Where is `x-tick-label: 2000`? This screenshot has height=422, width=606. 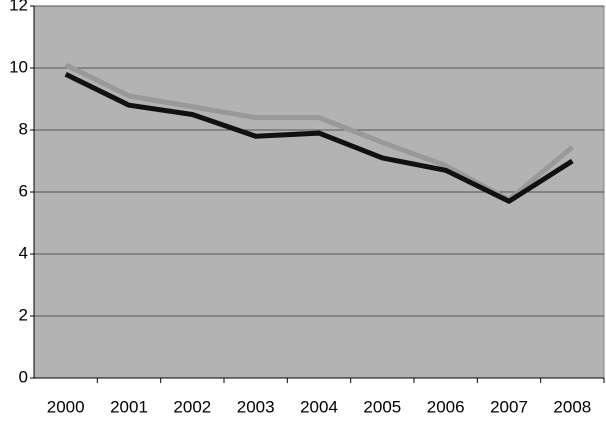 x-tick-label: 2000 is located at coordinates (66, 406).